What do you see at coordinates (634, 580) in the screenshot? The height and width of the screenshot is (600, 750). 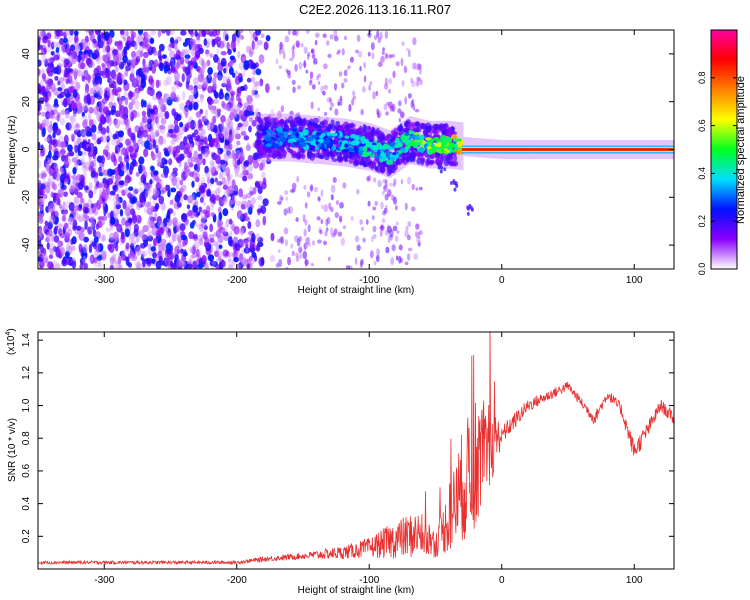 I see `snr-x-tick-label: 100` at bounding box center [634, 580].